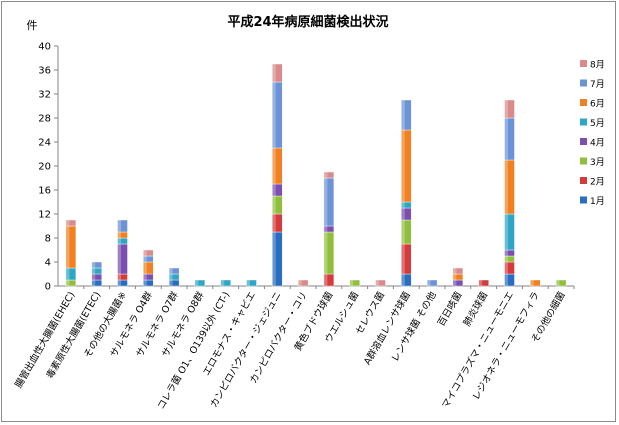  I want to click on y-tick-label: 24, so click(44, 143).